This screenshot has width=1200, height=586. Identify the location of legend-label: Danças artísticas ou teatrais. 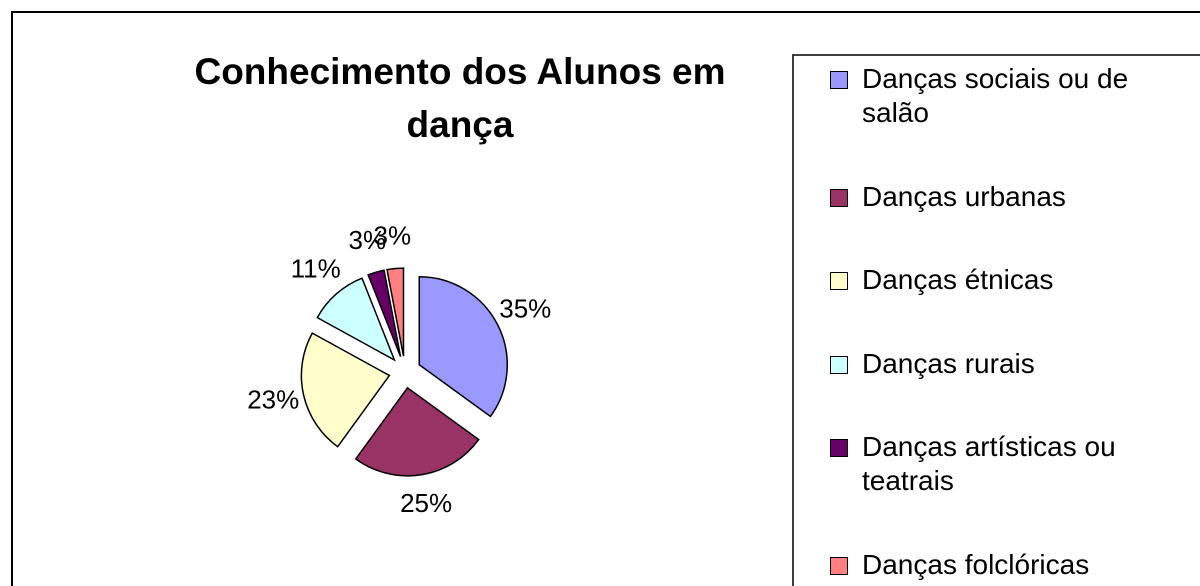
(989, 464).